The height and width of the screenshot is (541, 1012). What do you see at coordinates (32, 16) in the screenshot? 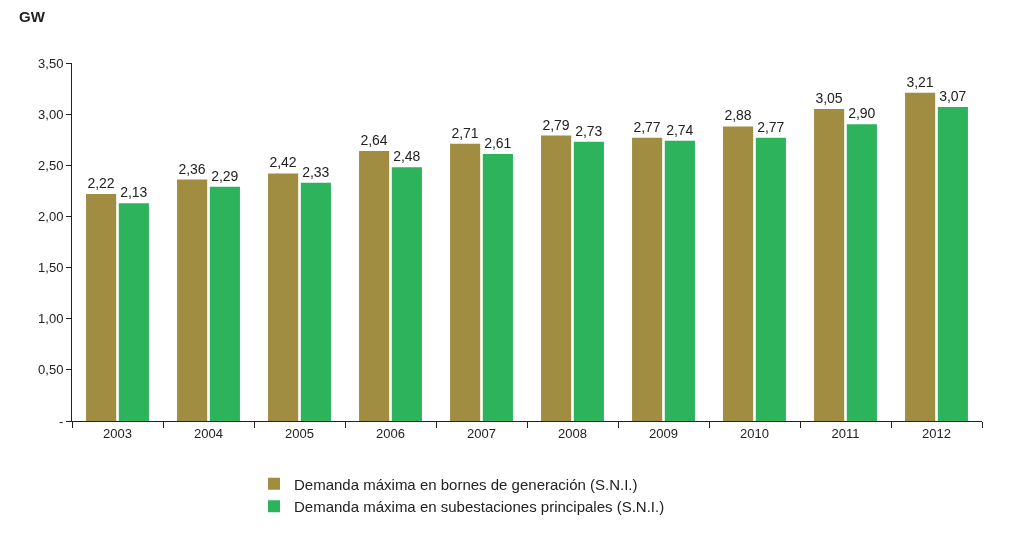
I see `y-axis-title: GW` at bounding box center [32, 16].